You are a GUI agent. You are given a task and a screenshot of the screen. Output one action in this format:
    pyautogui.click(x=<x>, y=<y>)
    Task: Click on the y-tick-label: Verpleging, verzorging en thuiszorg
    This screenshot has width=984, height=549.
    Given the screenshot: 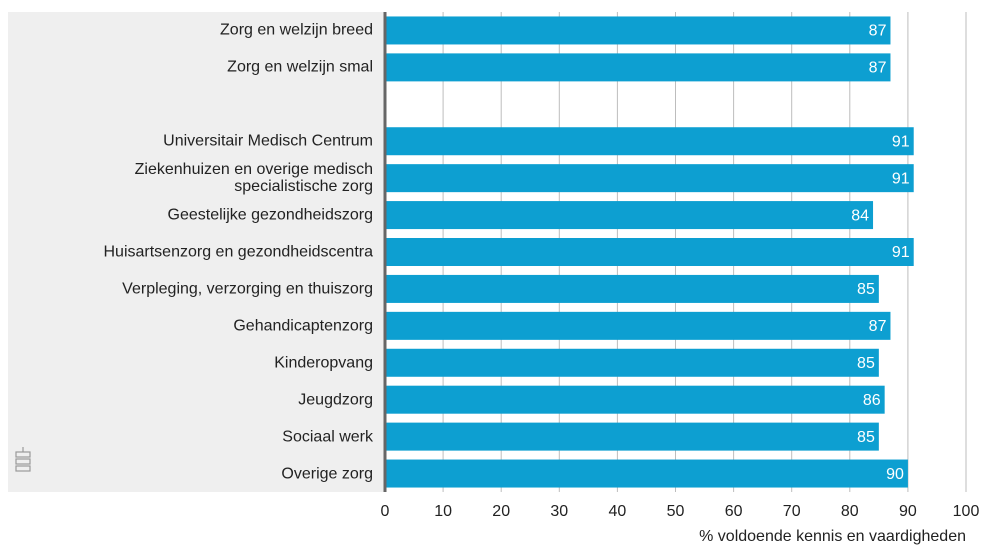 What is the action you would take?
    pyautogui.click(x=247, y=289)
    